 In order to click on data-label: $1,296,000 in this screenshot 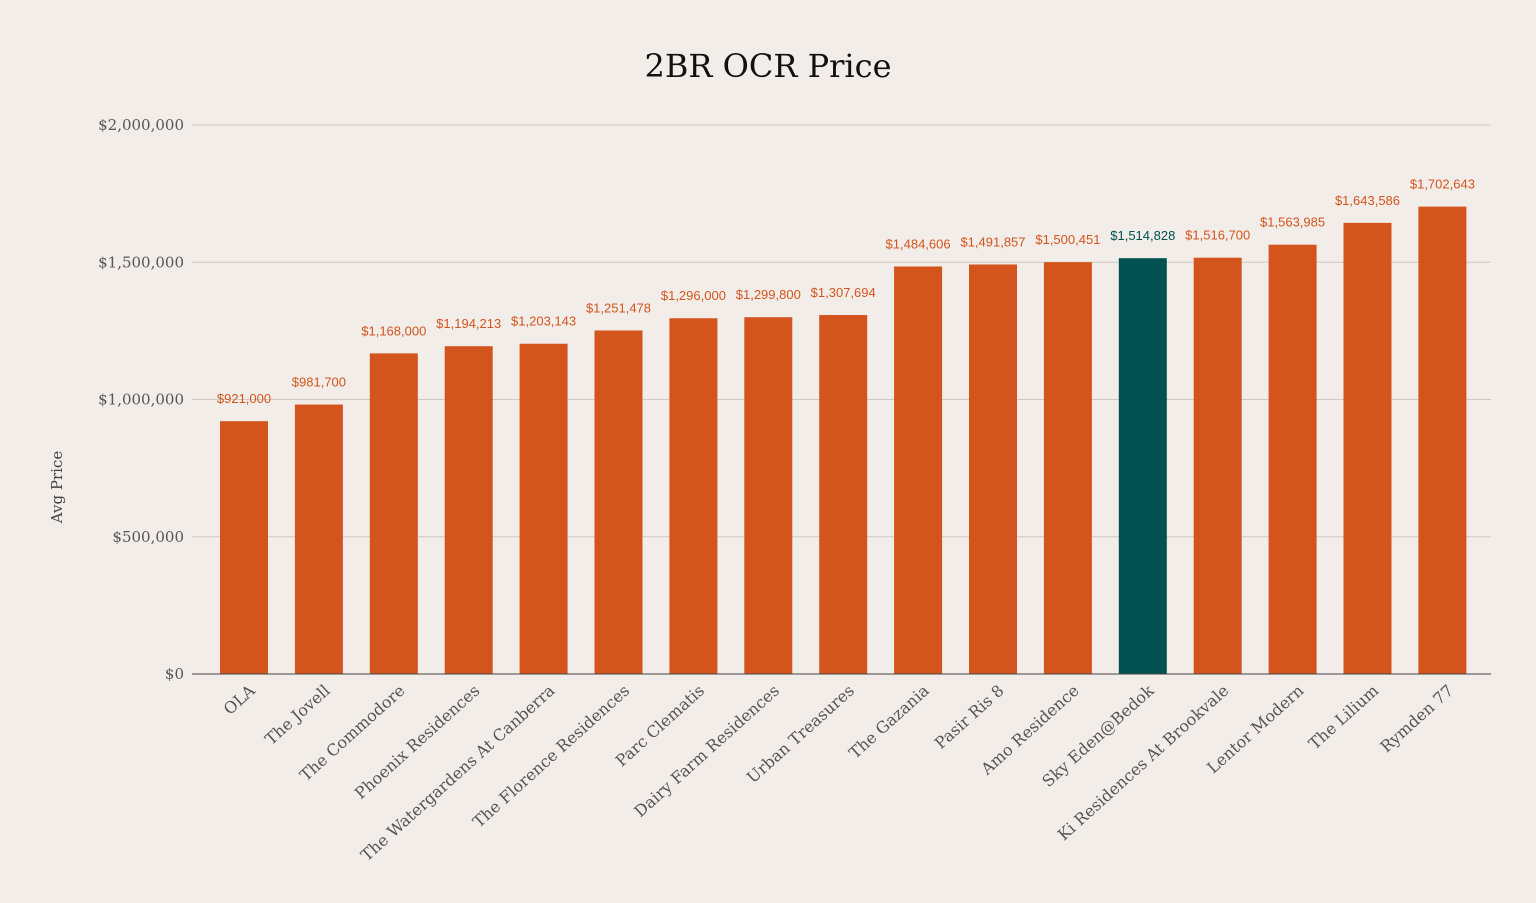, I will do `click(693, 295)`.